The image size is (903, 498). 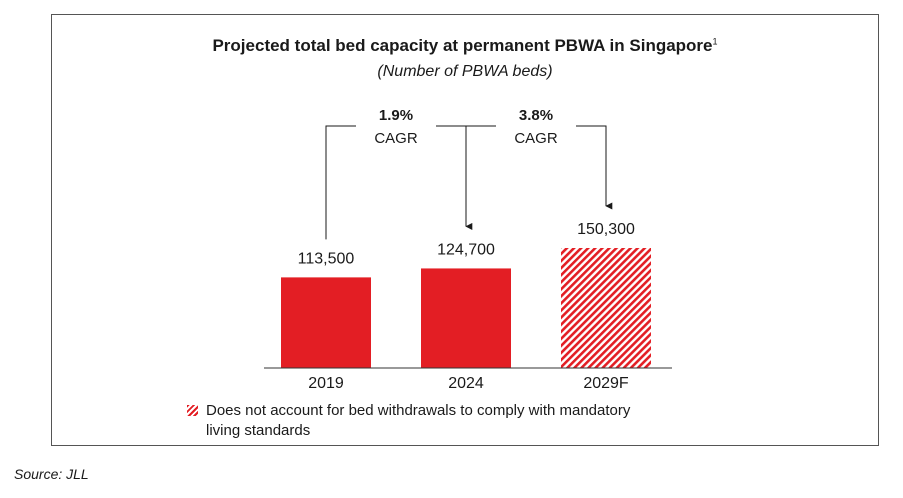 I want to click on category-label-2029F: 2029F, so click(x=606, y=383).